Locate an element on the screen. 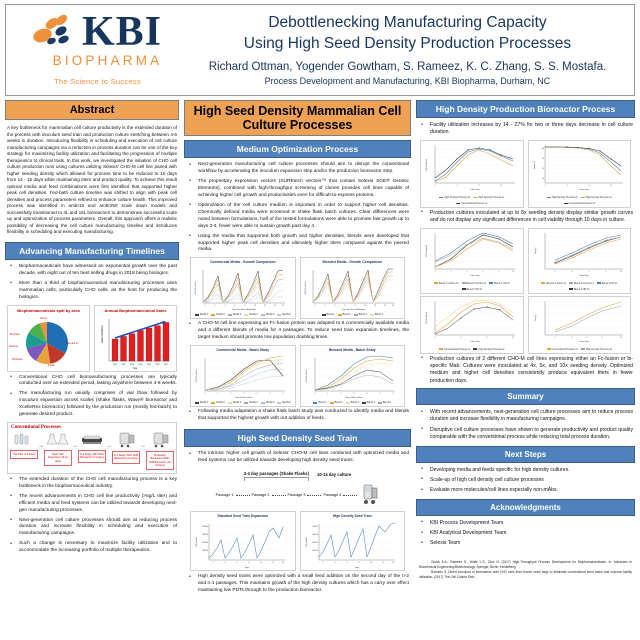 Image resolution: width=640 pixels, height=640 pixels. legend-item: Conventional Process 1x is located at coordinates (471, 203).